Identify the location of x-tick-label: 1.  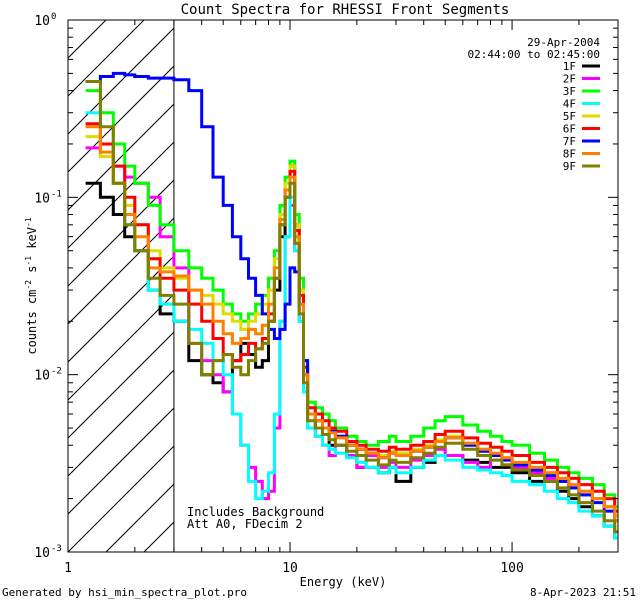
(68, 568).